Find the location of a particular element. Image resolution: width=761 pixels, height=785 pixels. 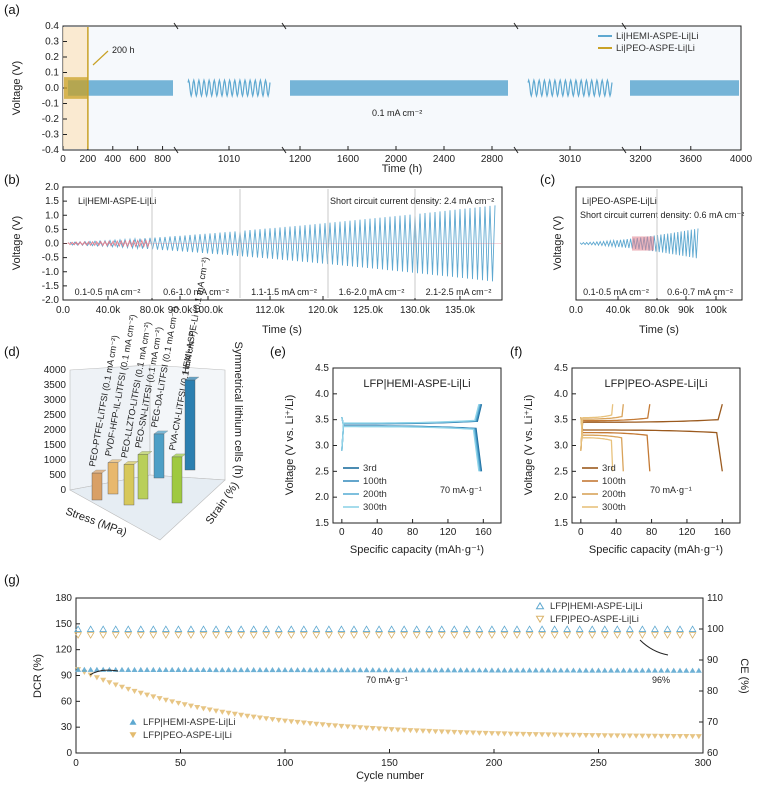

legend-label-peo: Li|PEO-ASPE-Li|Li is located at coordinates (655, 48).